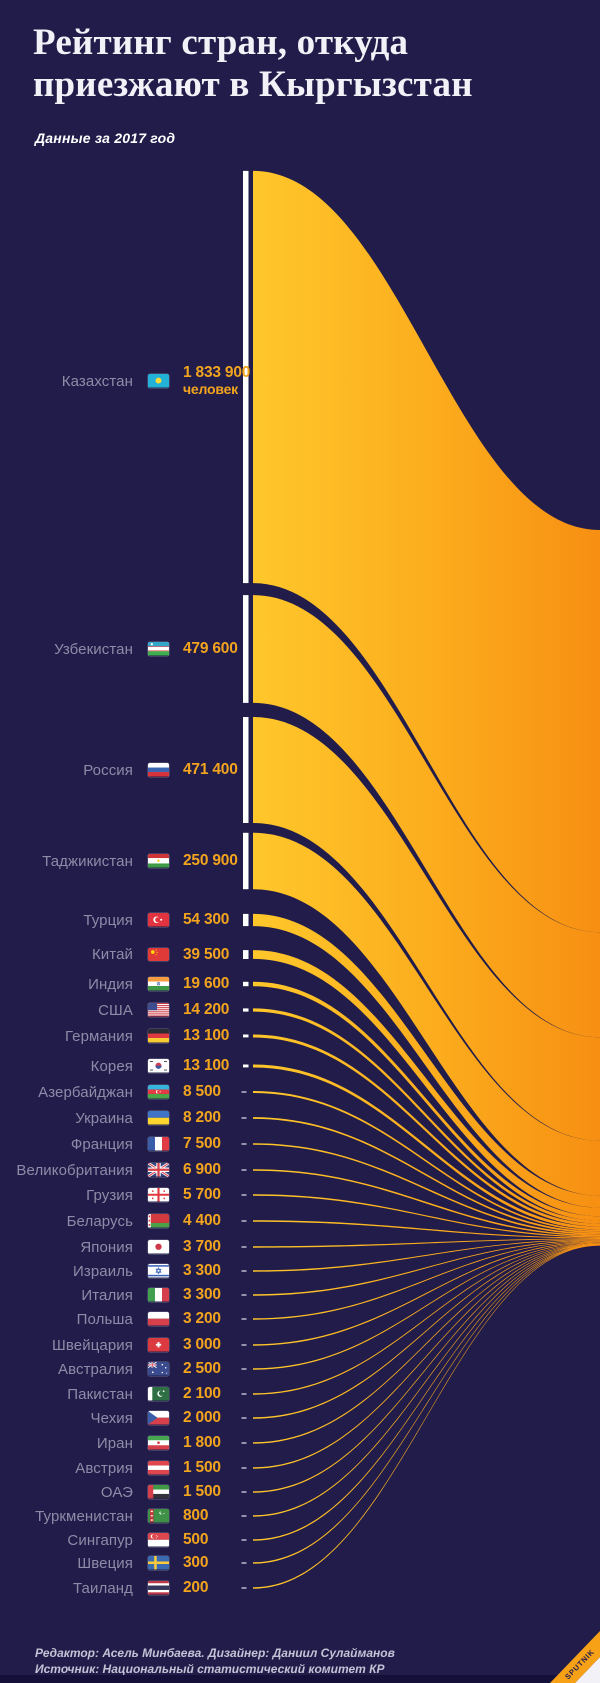 This screenshot has height=1683, width=600. What do you see at coordinates (104, 1319) in the screenshot?
I see `country-label: Польша` at bounding box center [104, 1319].